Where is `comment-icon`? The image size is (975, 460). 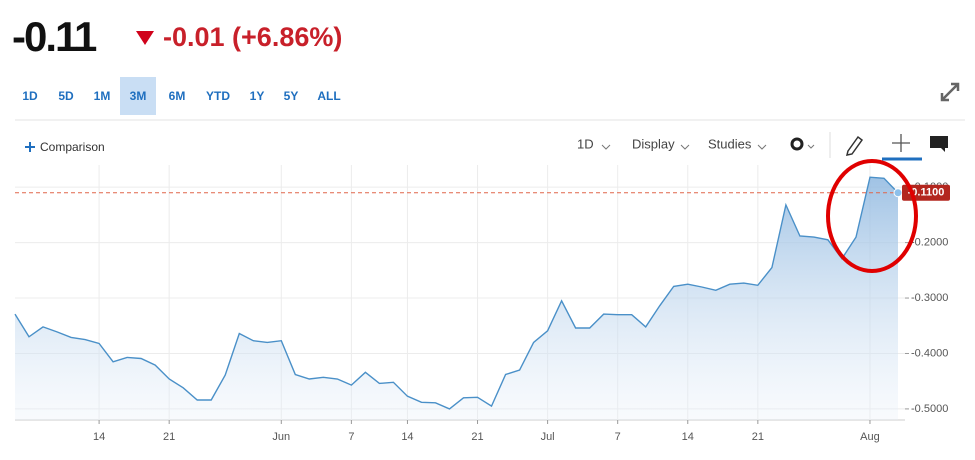 comment-icon is located at coordinates (939, 144).